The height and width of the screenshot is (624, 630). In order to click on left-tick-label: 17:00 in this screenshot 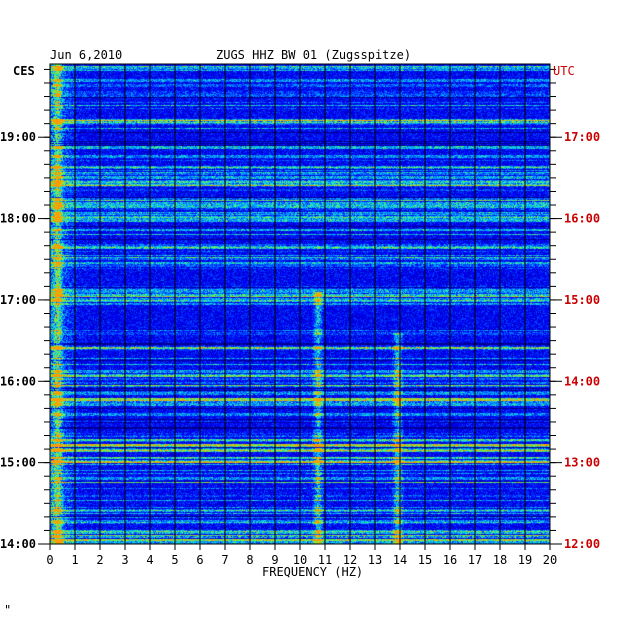, I will do `click(18, 300)`.